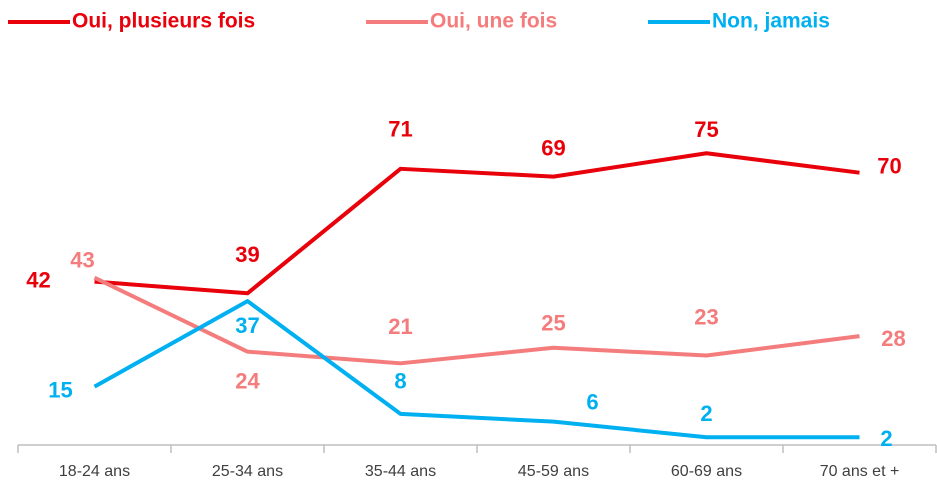 Image resolution: width=937 pixels, height=486 pixels. I want to click on x-tick-label: 25-34 ans, so click(247, 471).